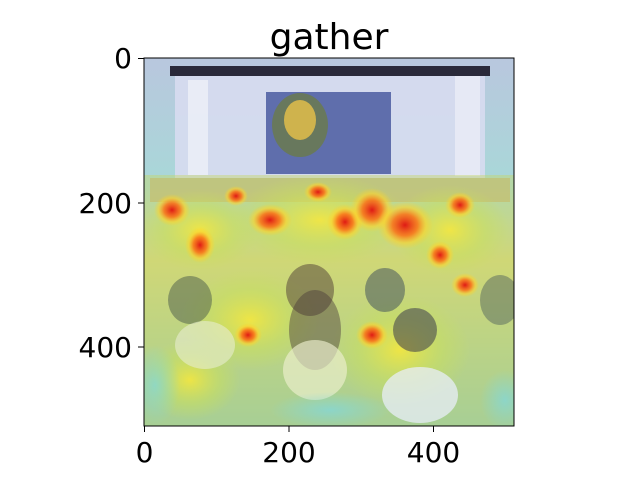 This screenshot has width=640, height=480. Describe the element at coordinates (105, 347) in the screenshot. I see `y-tick-label: 400` at that location.